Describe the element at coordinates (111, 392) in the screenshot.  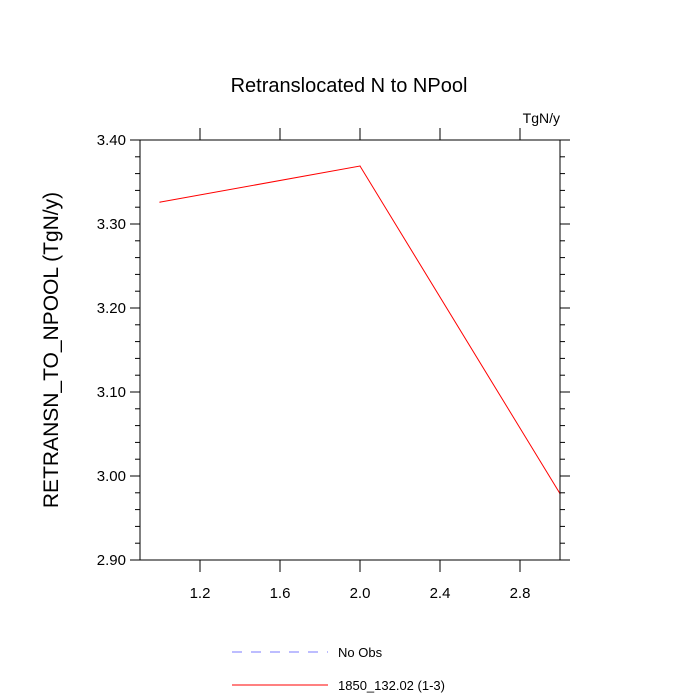
I see `y-tick-label: 3.10` at that location.